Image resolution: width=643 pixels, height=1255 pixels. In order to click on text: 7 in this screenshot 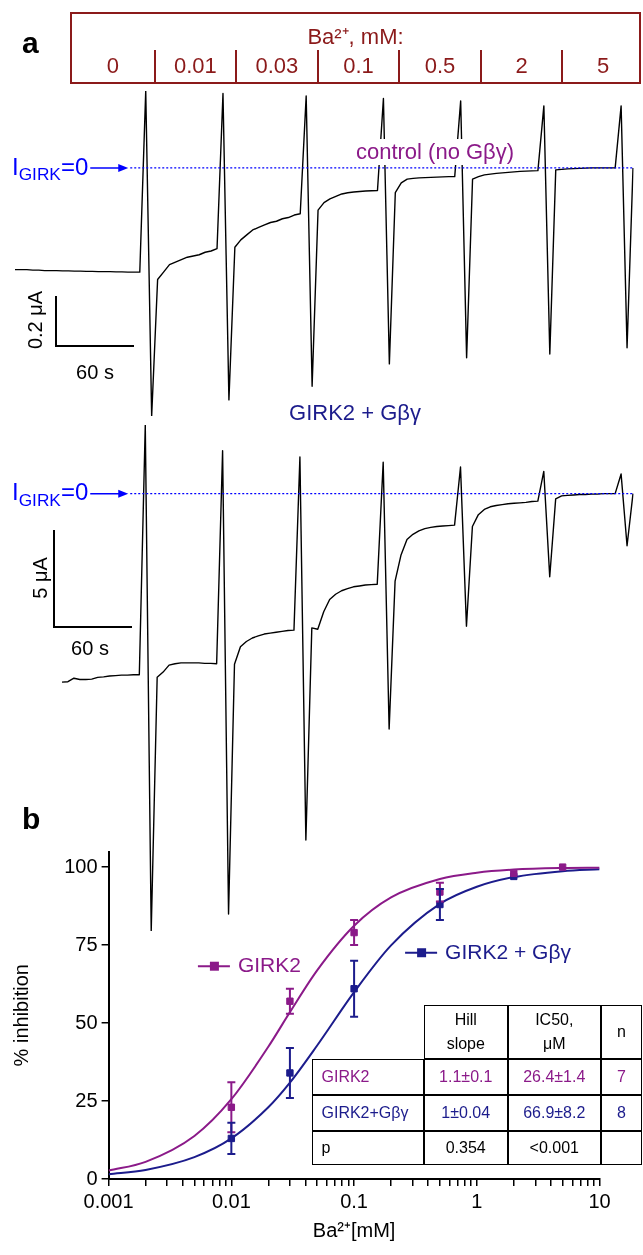, I will do `click(621, 1077)`.